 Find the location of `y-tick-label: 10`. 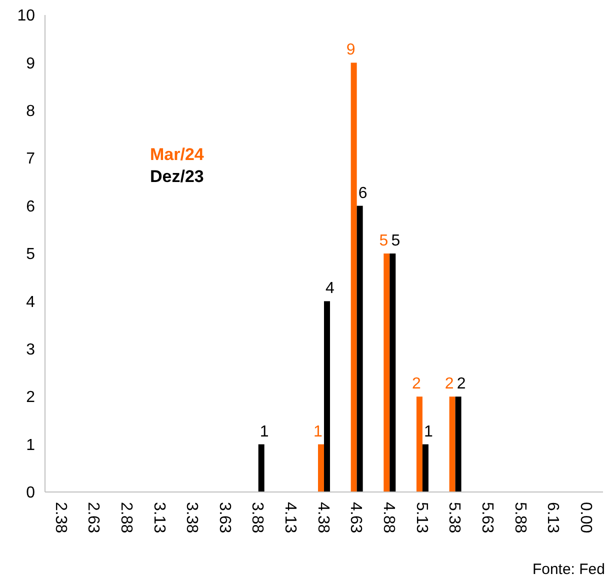

y-tick-label: 10 is located at coordinates (26, 16).